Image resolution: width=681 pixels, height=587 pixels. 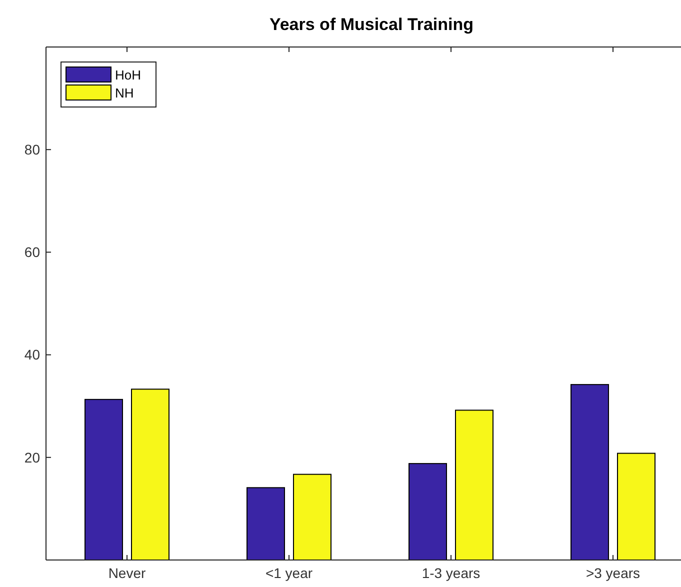 I want to click on legend-label: NH, so click(x=124, y=93).